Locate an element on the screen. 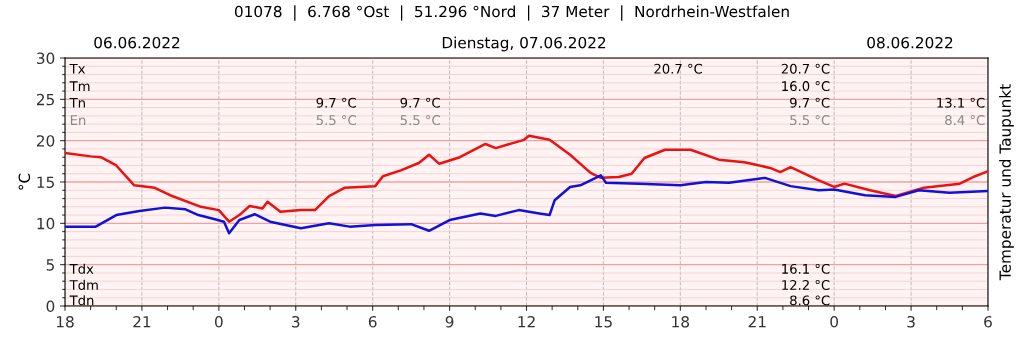 The width and height of the screenshot is (1024, 338). y2-axis-title: Temperatur und Taupunkt is located at coordinates (1006, 182).